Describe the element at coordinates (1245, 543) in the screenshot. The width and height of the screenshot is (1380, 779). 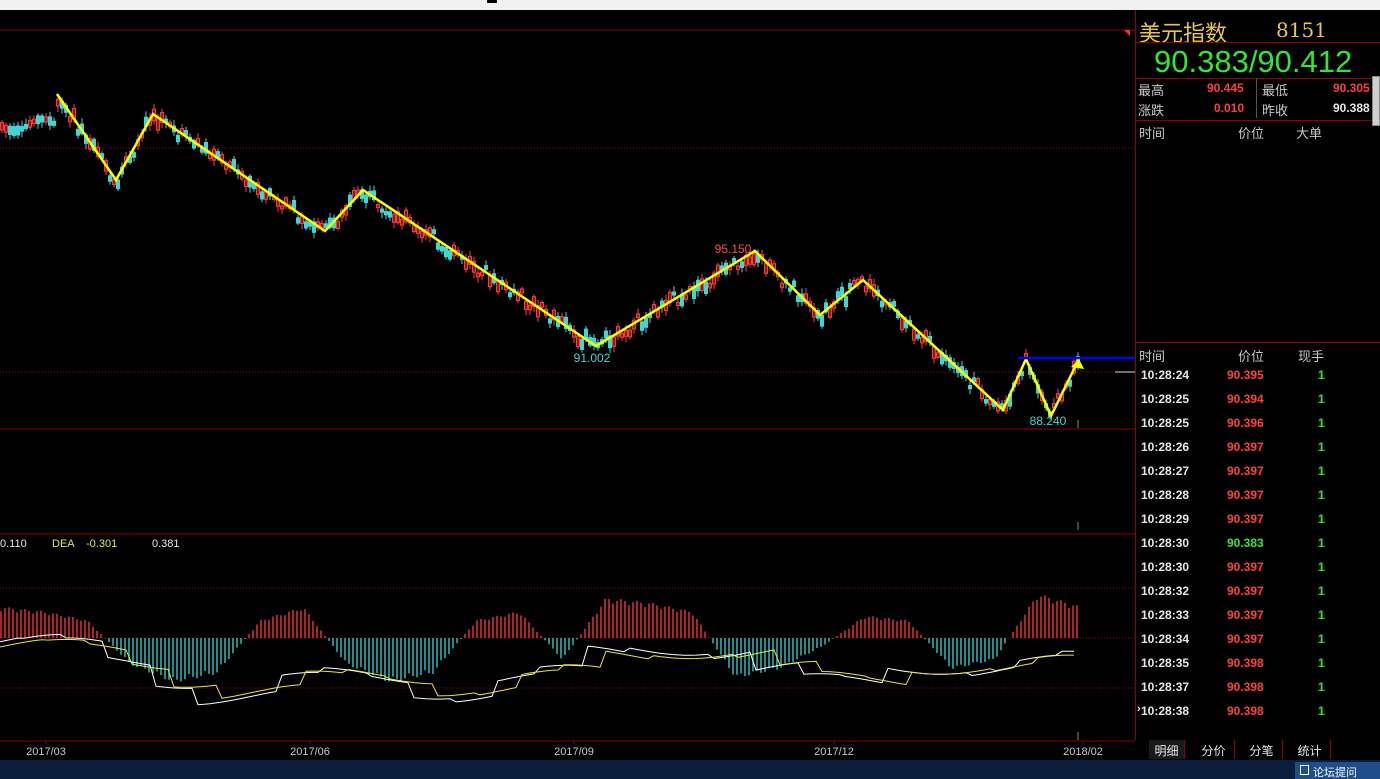
I see `tick-price: 90.383` at that location.